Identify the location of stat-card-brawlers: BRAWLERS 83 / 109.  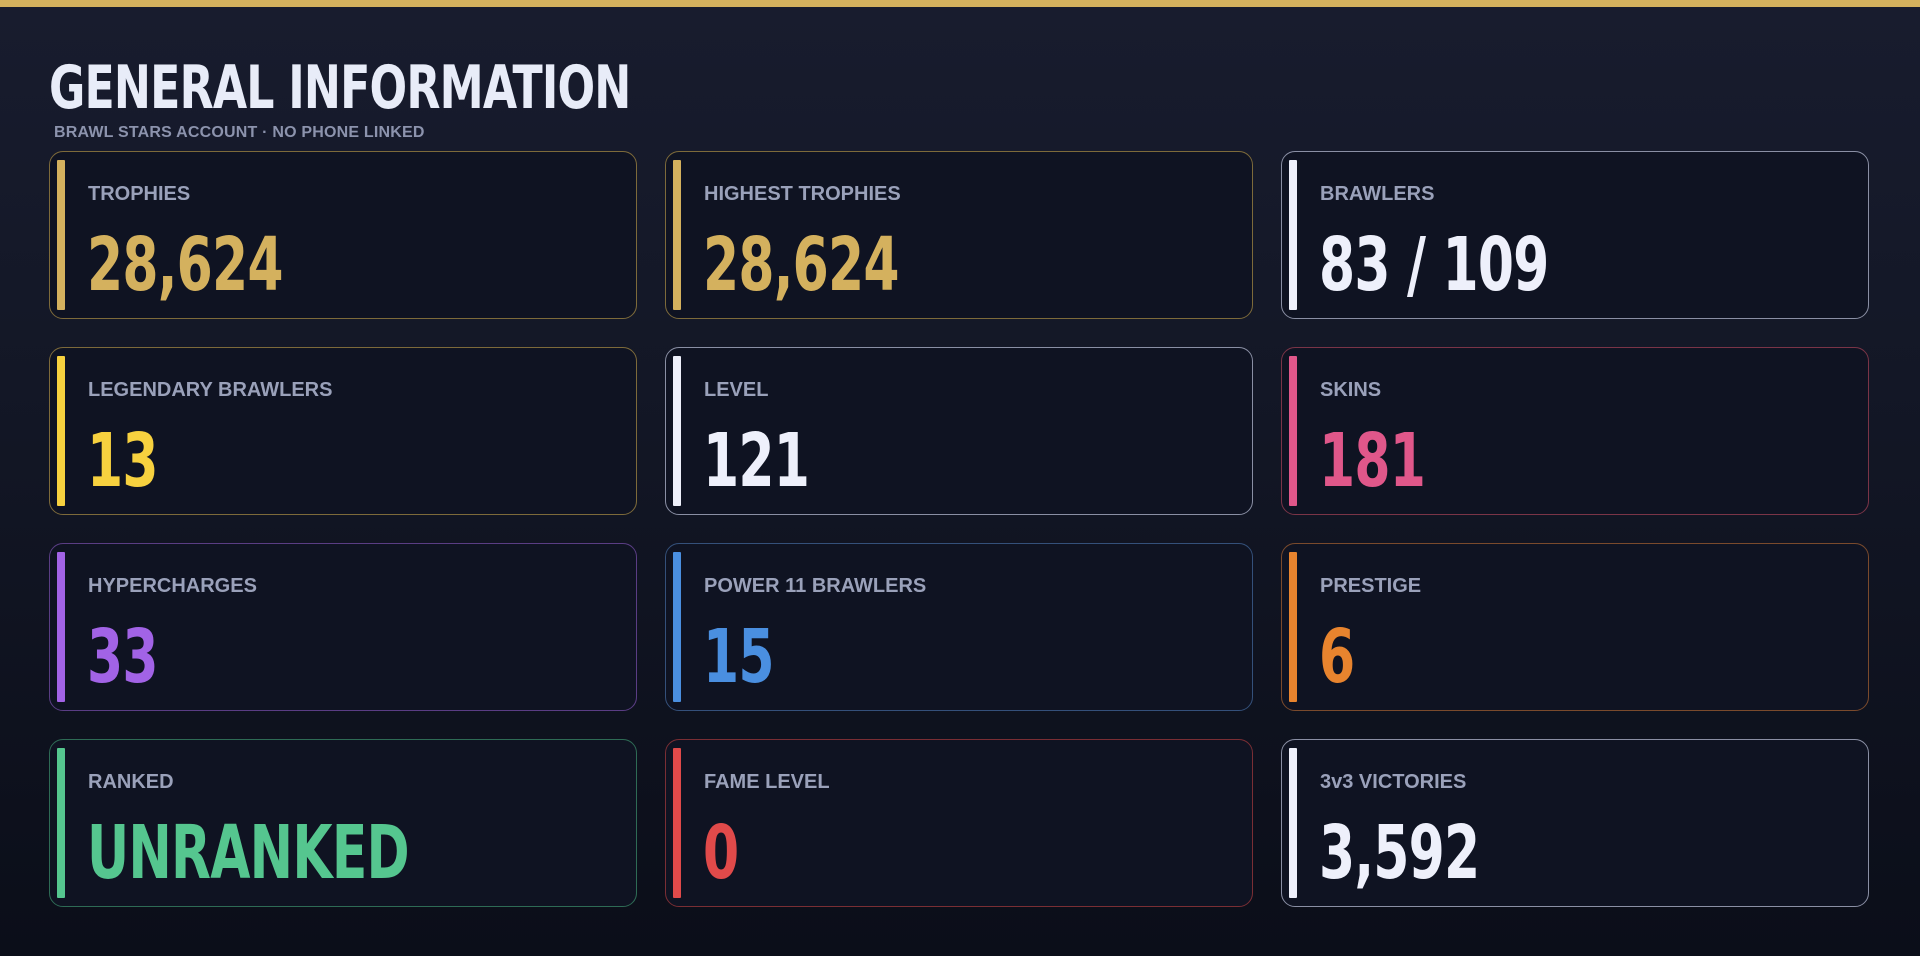
(1575, 235).